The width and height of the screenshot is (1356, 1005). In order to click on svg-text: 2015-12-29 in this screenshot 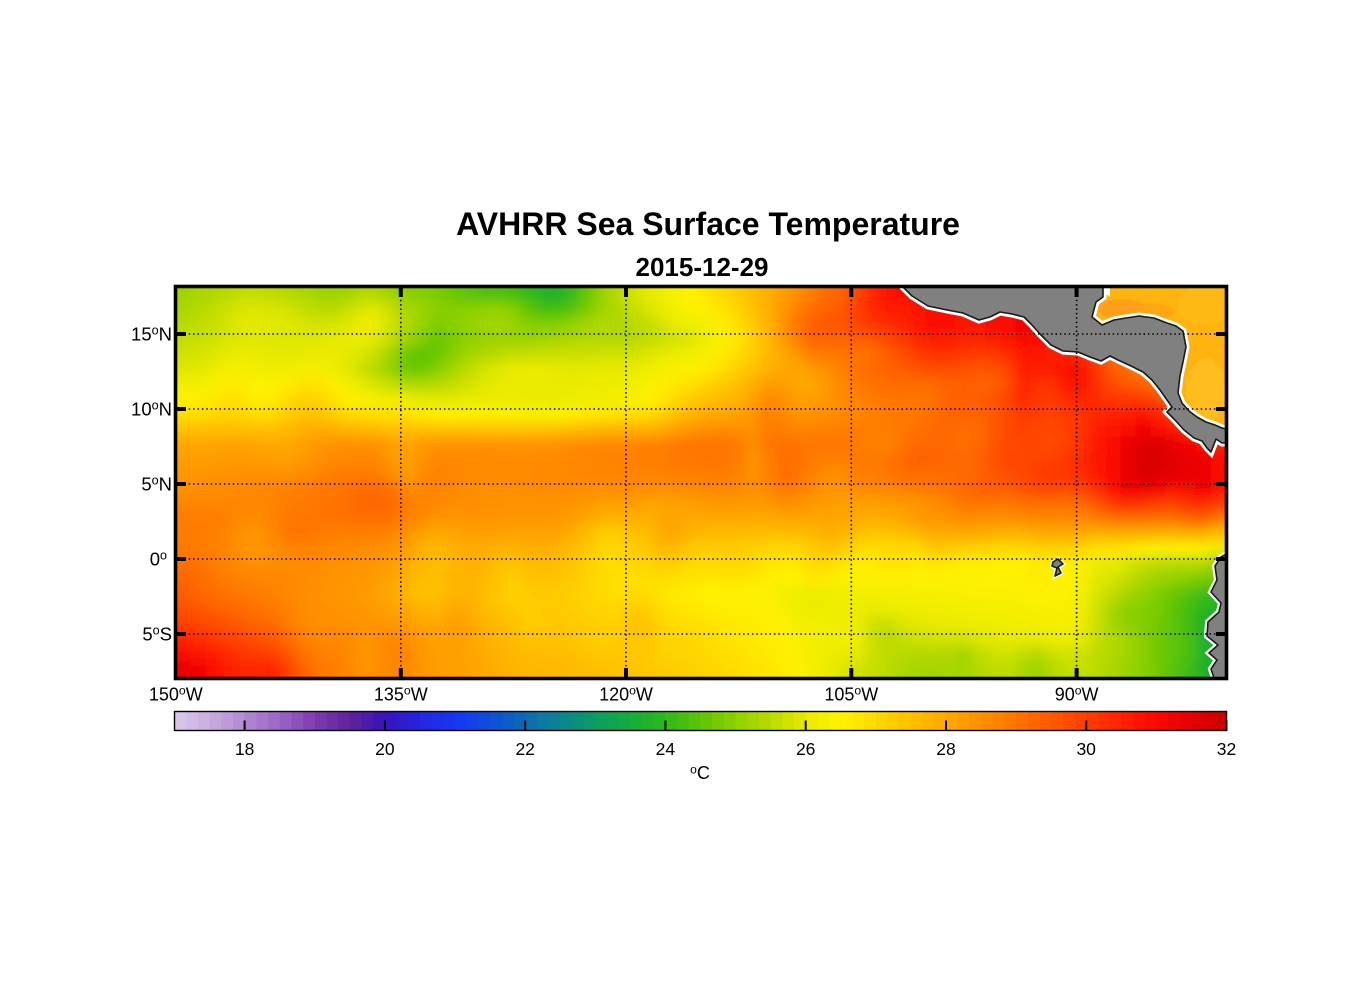, I will do `click(702, 267)`.